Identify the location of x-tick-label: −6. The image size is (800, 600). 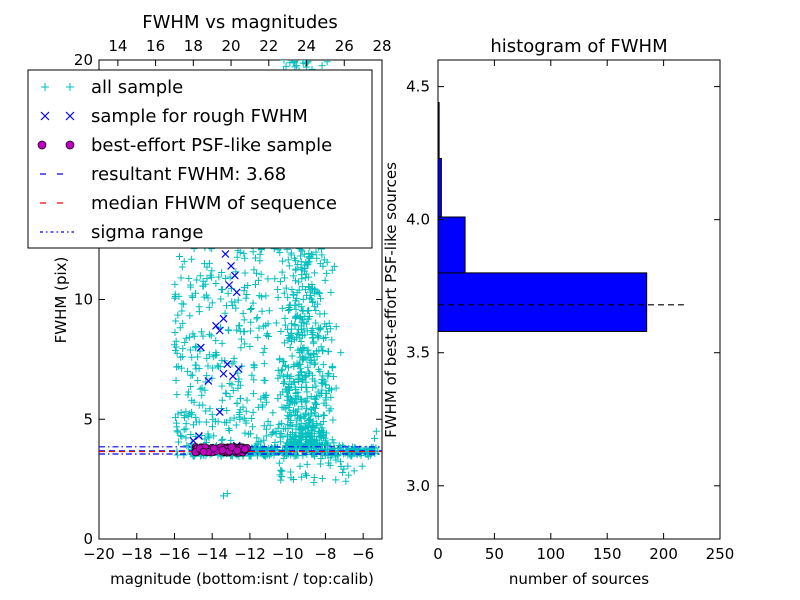
(363, 554).